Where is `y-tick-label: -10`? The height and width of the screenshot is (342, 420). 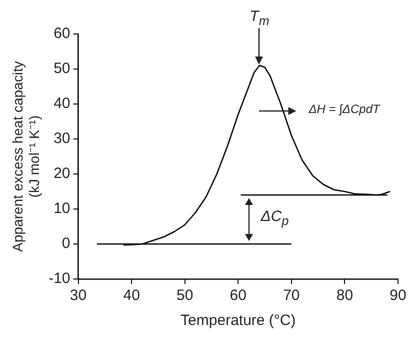
y-tick-label: -10 is located at coordinates (59, 279).